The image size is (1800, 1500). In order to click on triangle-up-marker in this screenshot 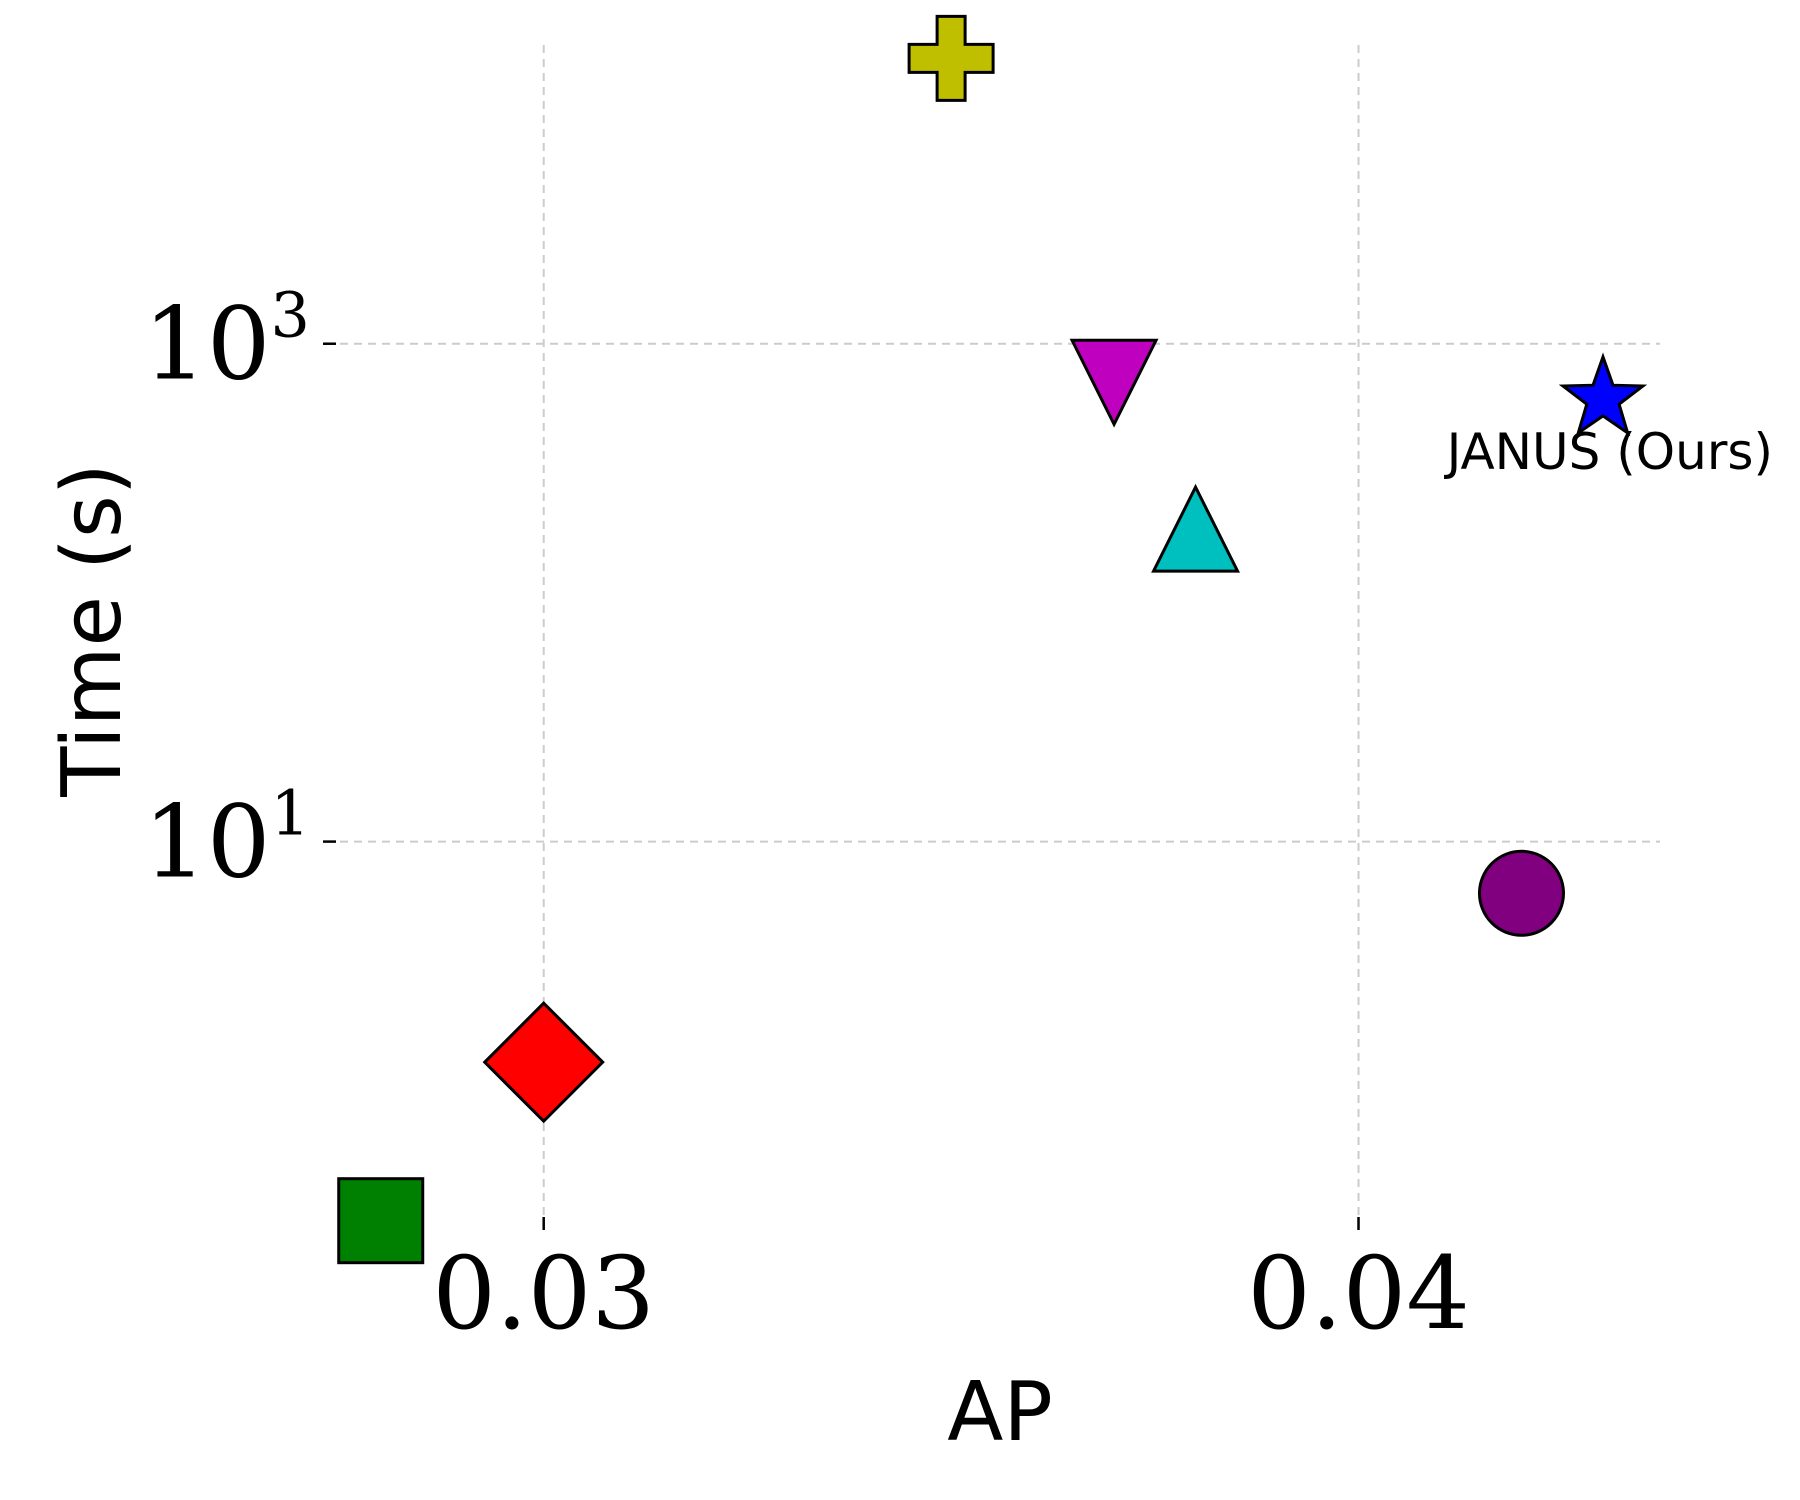, I will do `click(1195, 528)`.